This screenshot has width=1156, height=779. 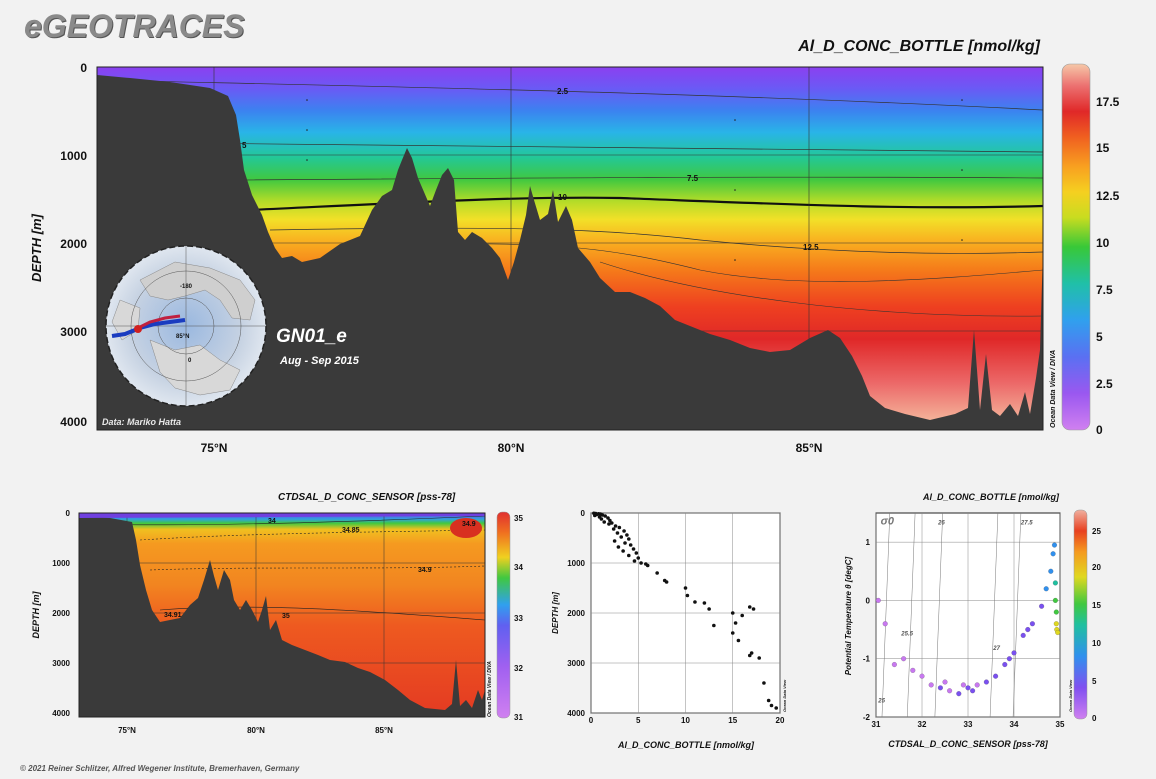 What do you see at coordinates (868, 542) in the screenshot?
I see `ts-y-tick: 1` at bounding box center [868, 542].